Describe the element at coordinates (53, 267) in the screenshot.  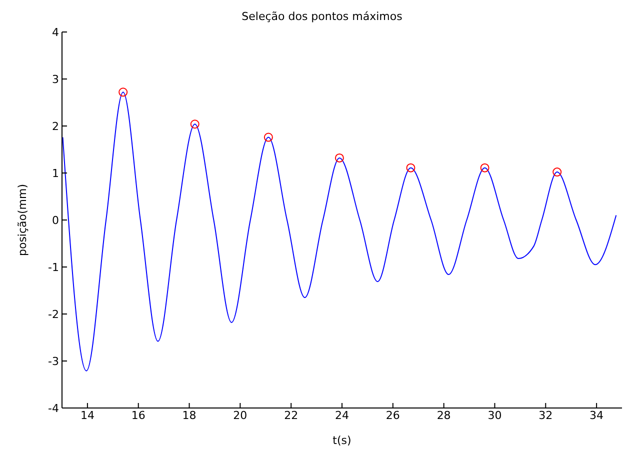
I see `y-tick-label: -1` at that location.